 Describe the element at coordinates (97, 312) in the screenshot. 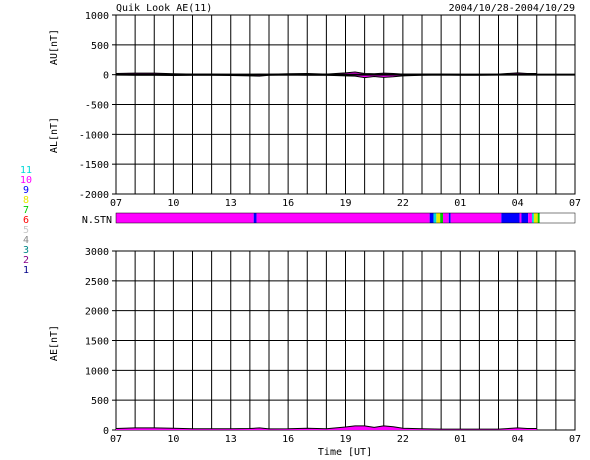

I see `y-tick-label: 2000` at that location.